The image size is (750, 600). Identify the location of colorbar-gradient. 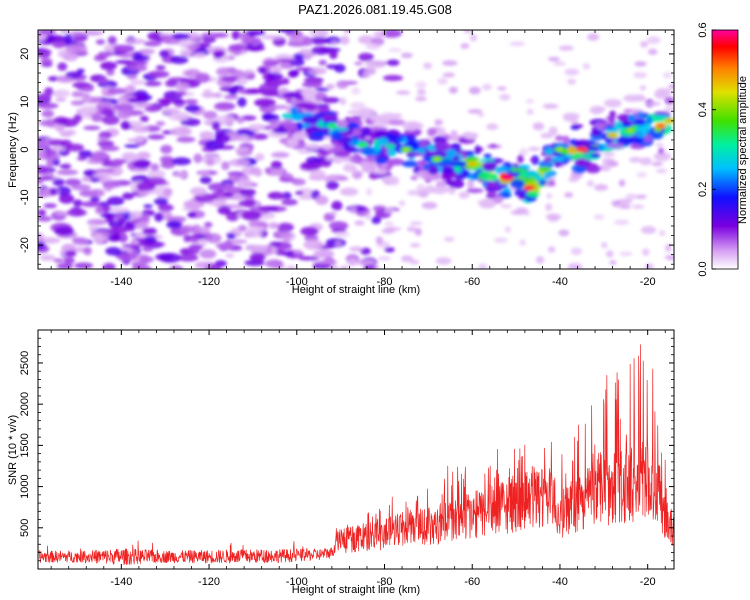
(725, 149).